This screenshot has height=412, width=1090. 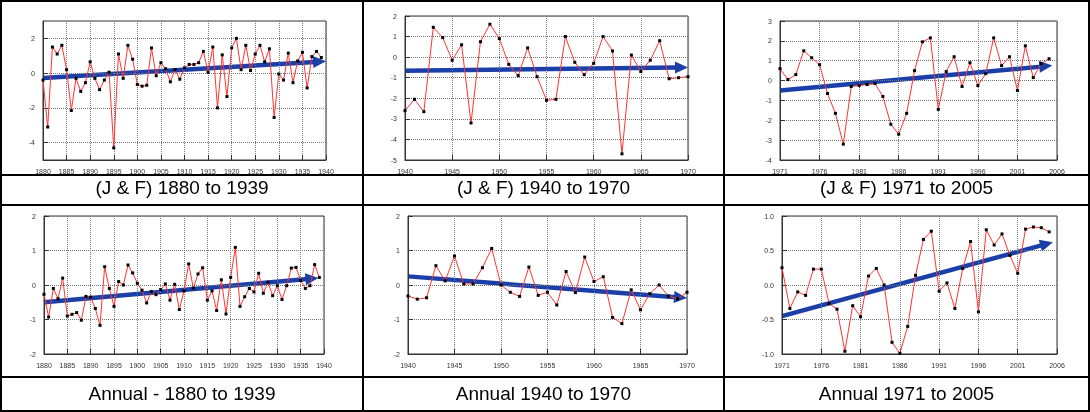 I want to click on text: Annual 1940 to 1970, so click(x=543, y=393).